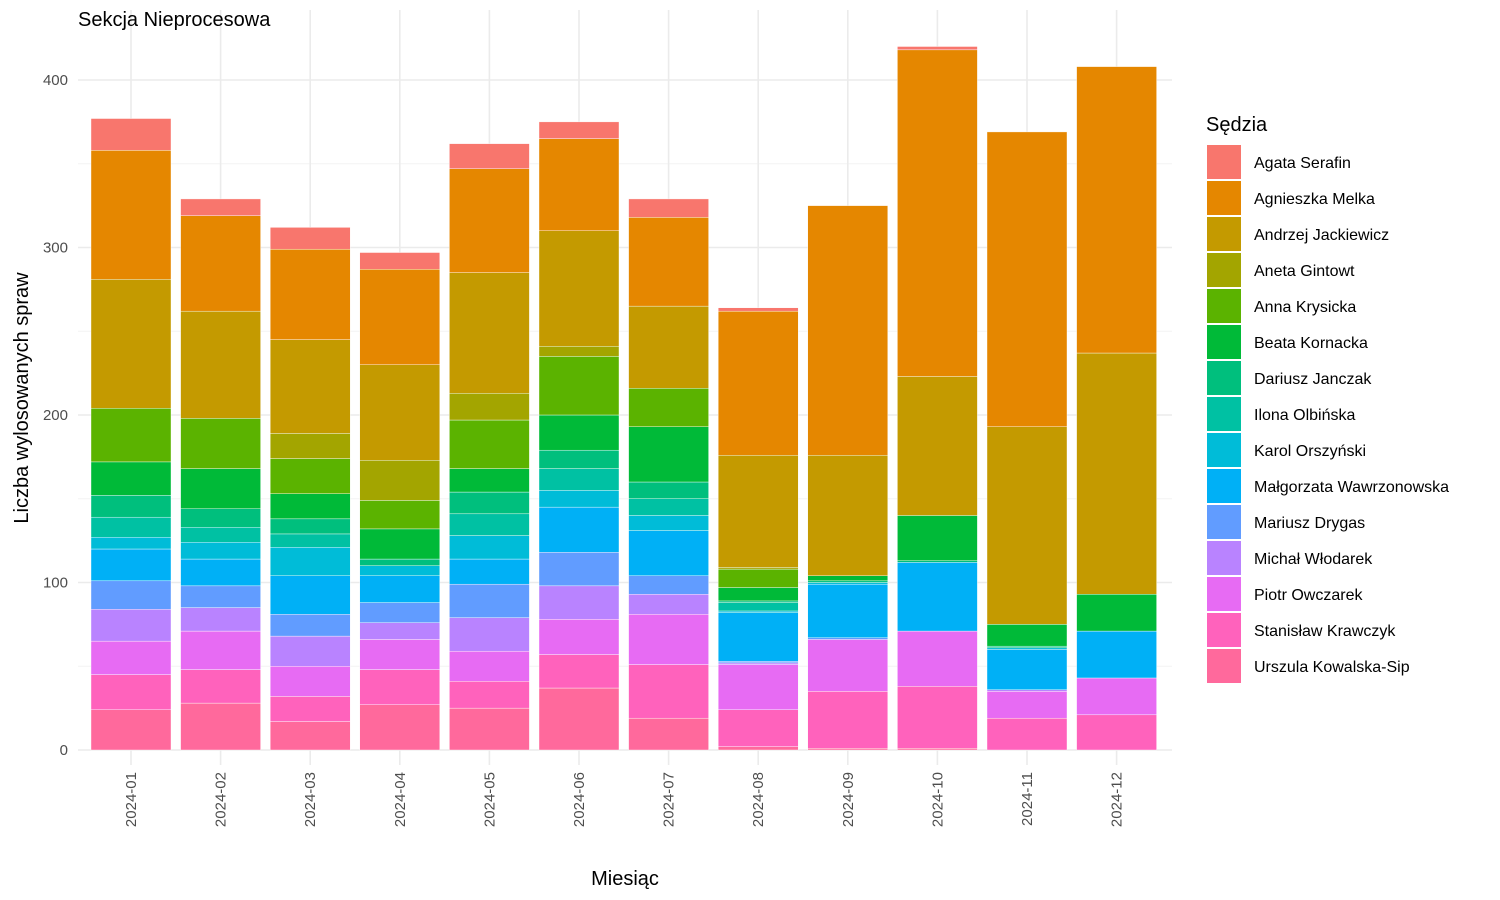 This screenshot has height=900, width=1500. Describe the element at coordinates (1304, 271) in the screenshot. I see `legend-label: Aneta Gintowt` at that location.